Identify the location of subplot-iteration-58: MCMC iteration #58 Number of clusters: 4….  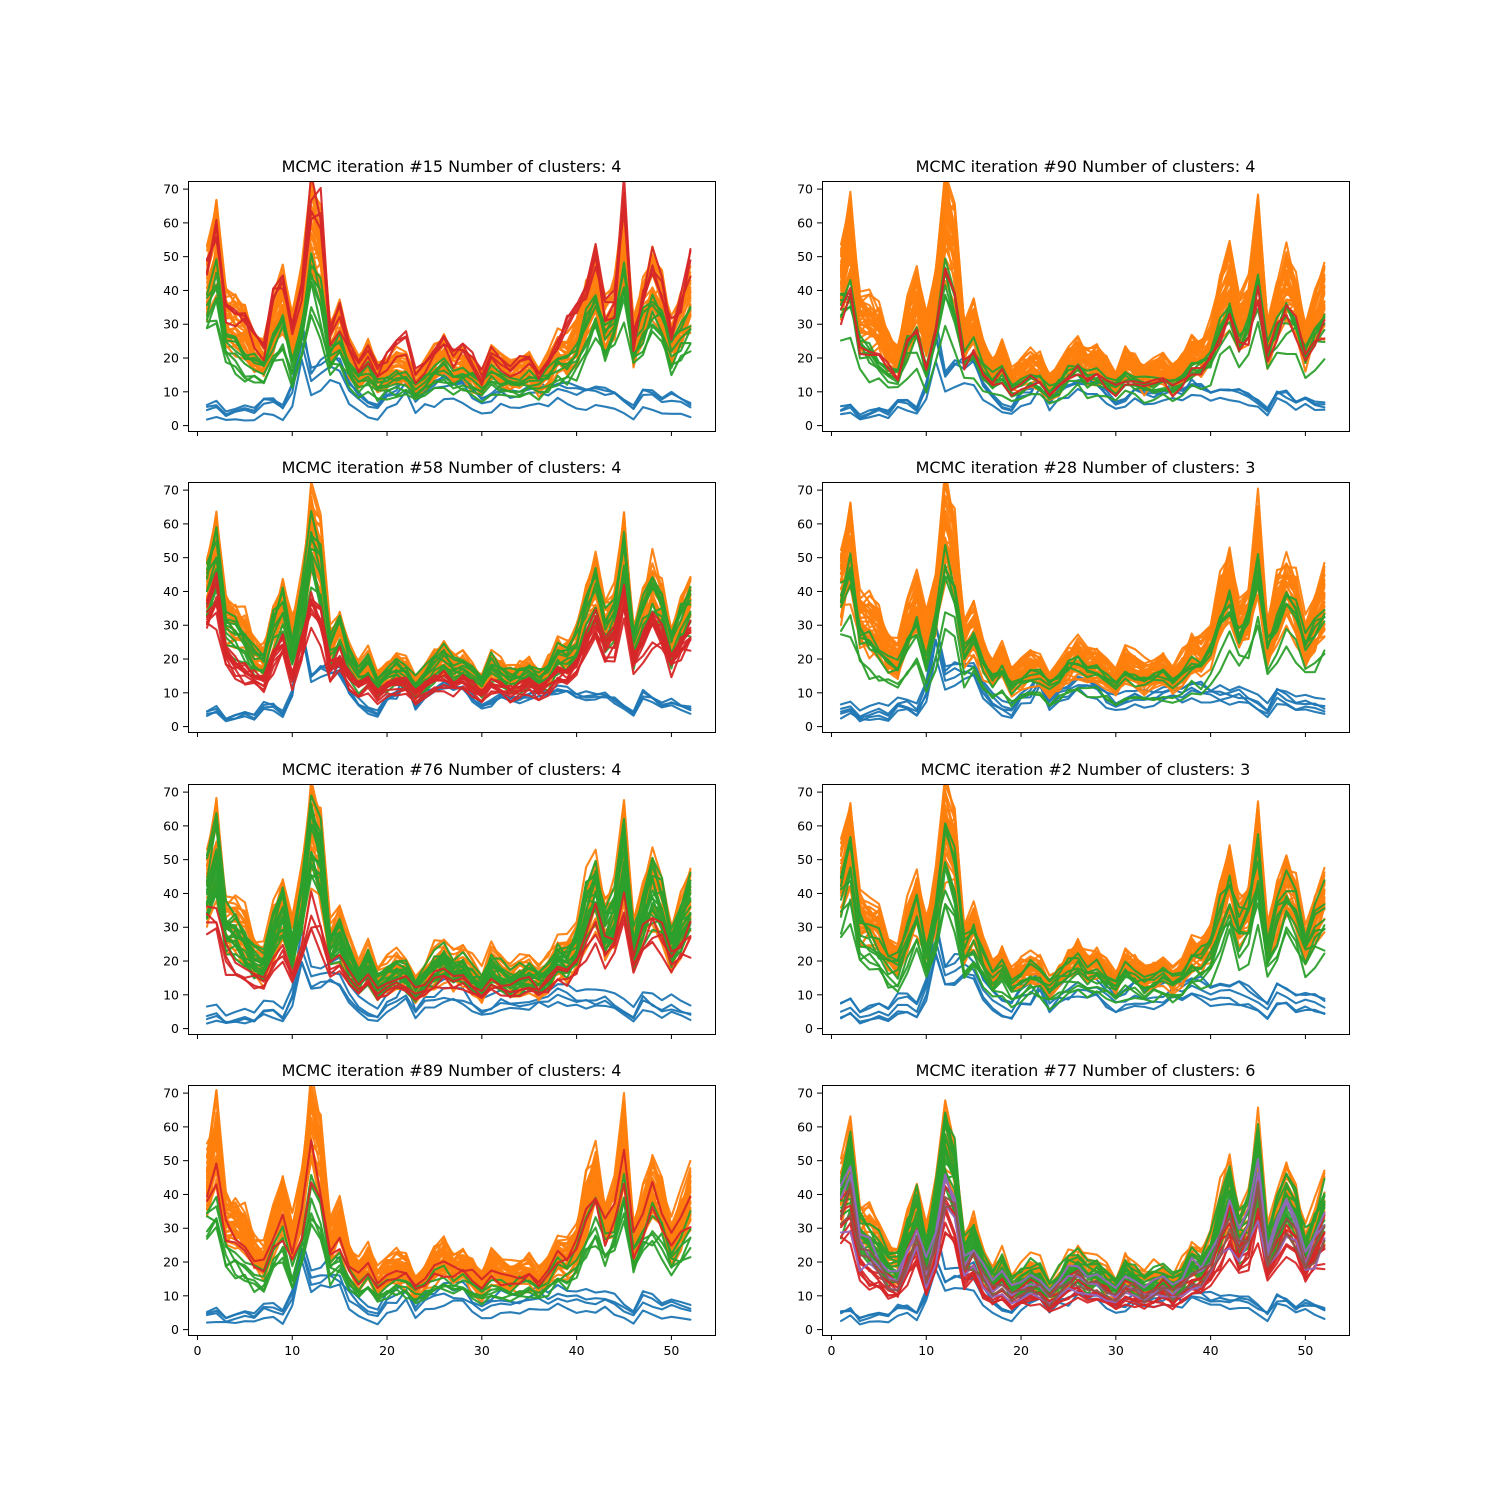
(439, 597).